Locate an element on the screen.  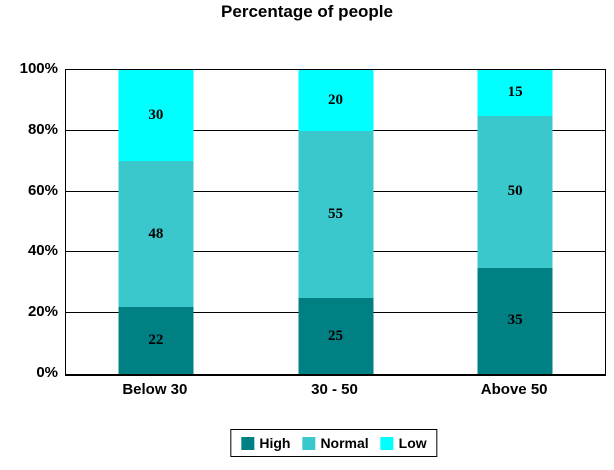
bar-segment-low: 30 is located at coordinates (156, 116).